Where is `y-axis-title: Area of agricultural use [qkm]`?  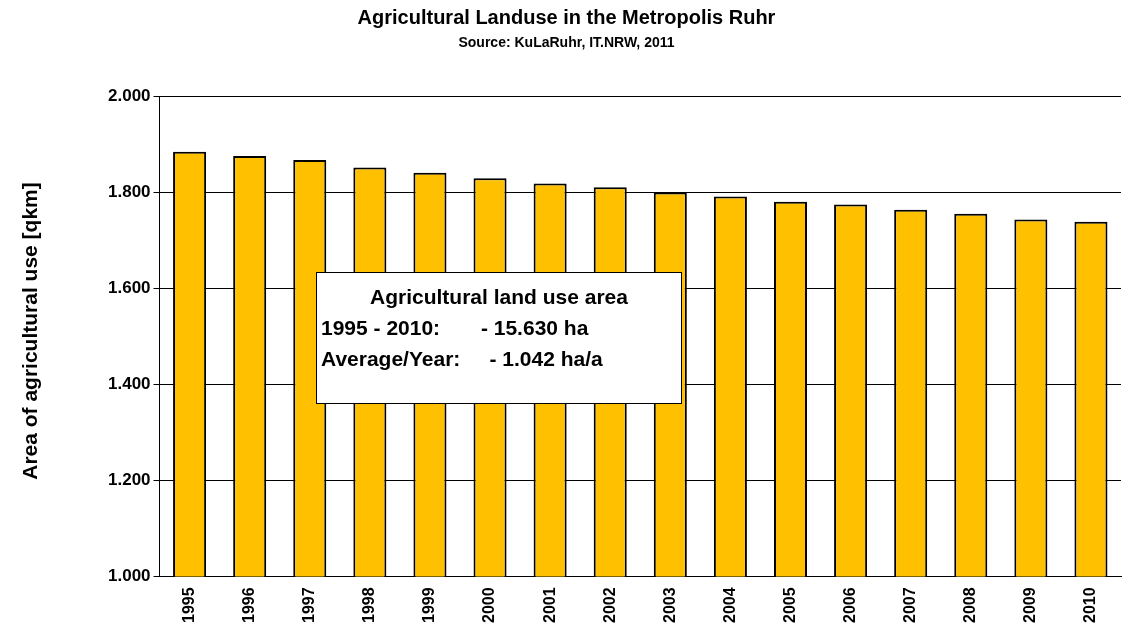
y-axis-title: Area of agricultural use [qkm] is located at coordinates (30, 331).